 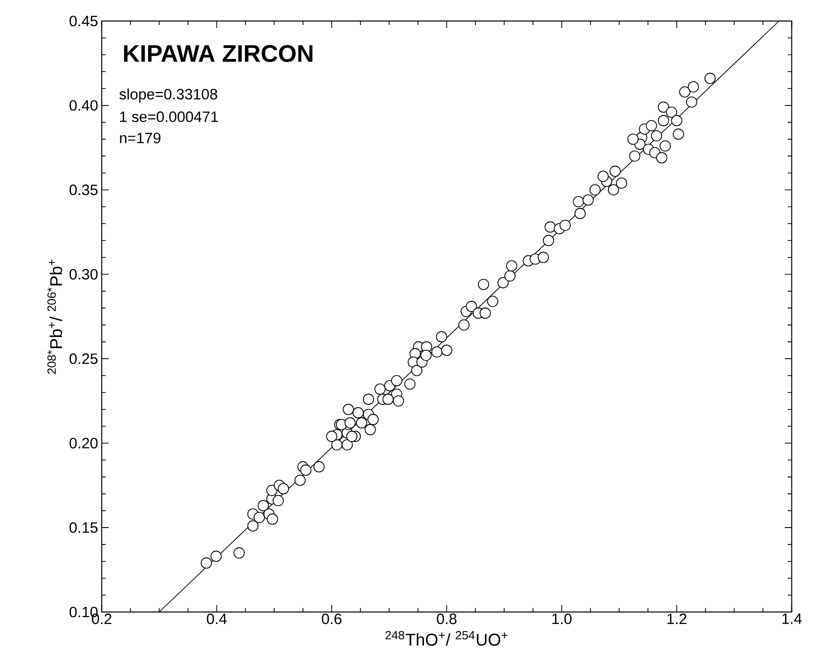 I want to click on x-tick-label: 0.8, so click(x=446, y=619).